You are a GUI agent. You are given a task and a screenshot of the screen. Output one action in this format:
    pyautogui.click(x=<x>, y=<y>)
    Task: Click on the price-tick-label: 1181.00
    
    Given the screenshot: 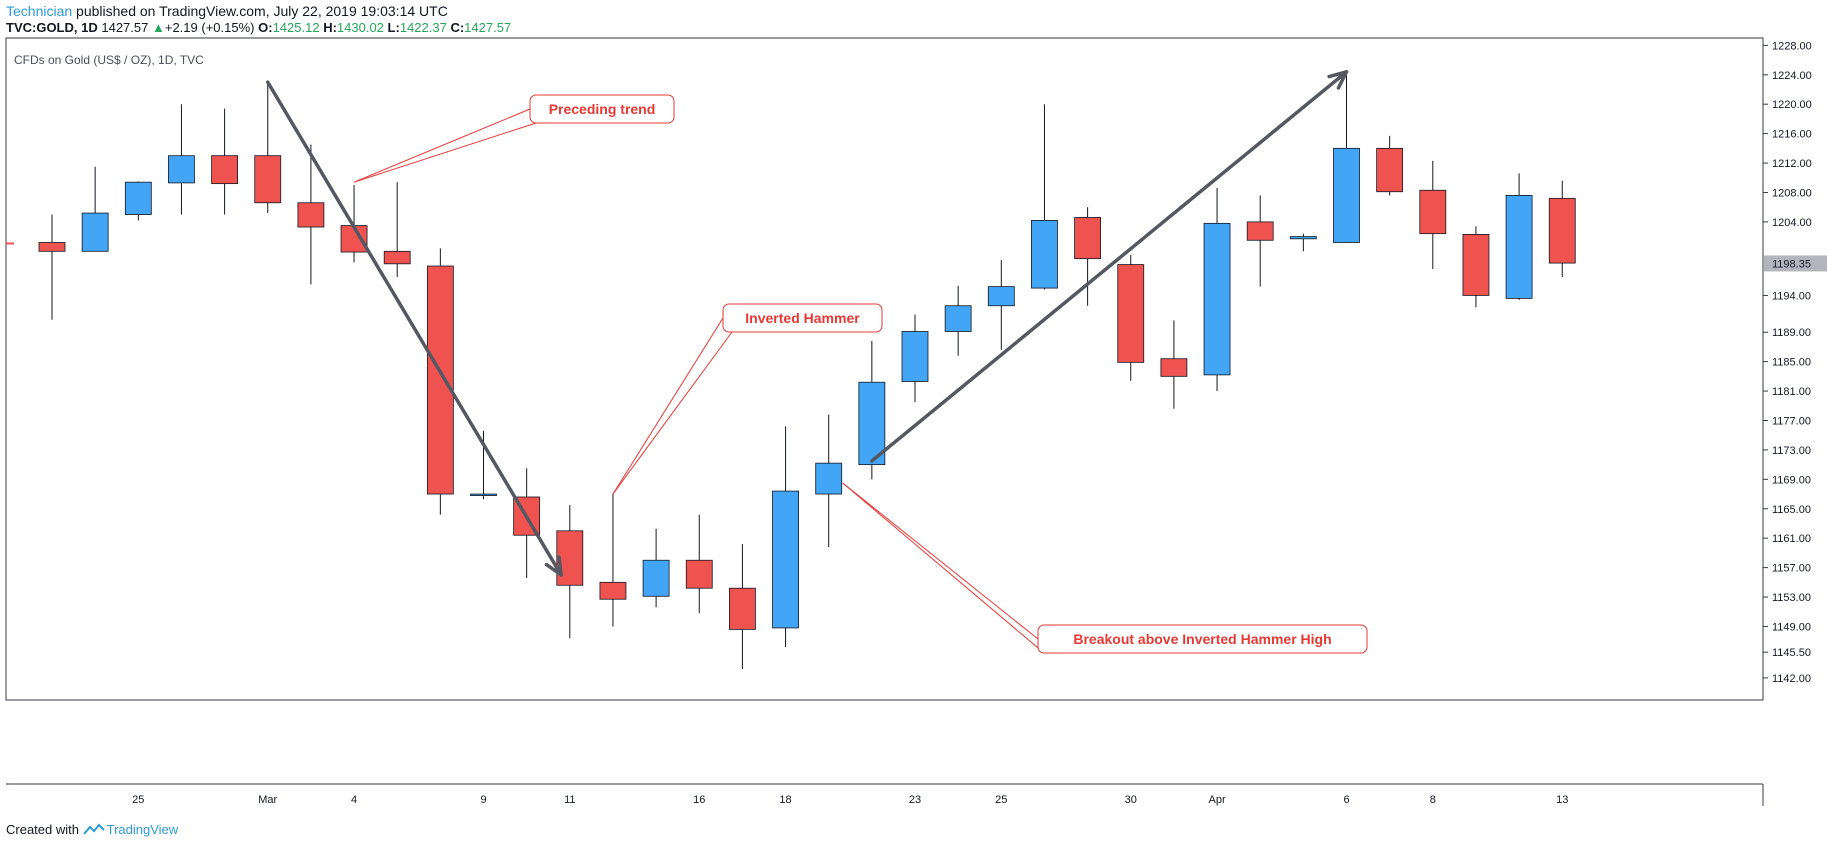 What is the action you would take?
    pyautogui.click(x=1791, y=392)
    